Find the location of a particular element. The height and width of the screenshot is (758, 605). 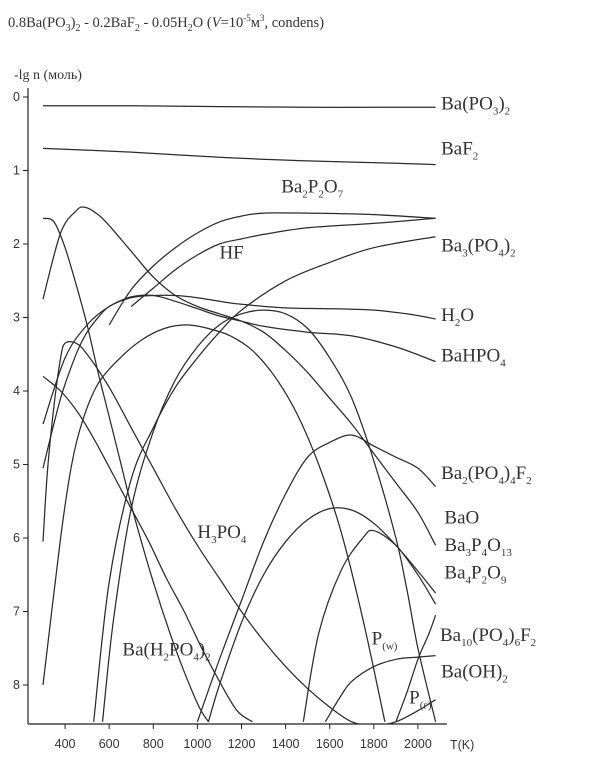

series-label: Ba3P4O13 is located at coordinates (478, 547).